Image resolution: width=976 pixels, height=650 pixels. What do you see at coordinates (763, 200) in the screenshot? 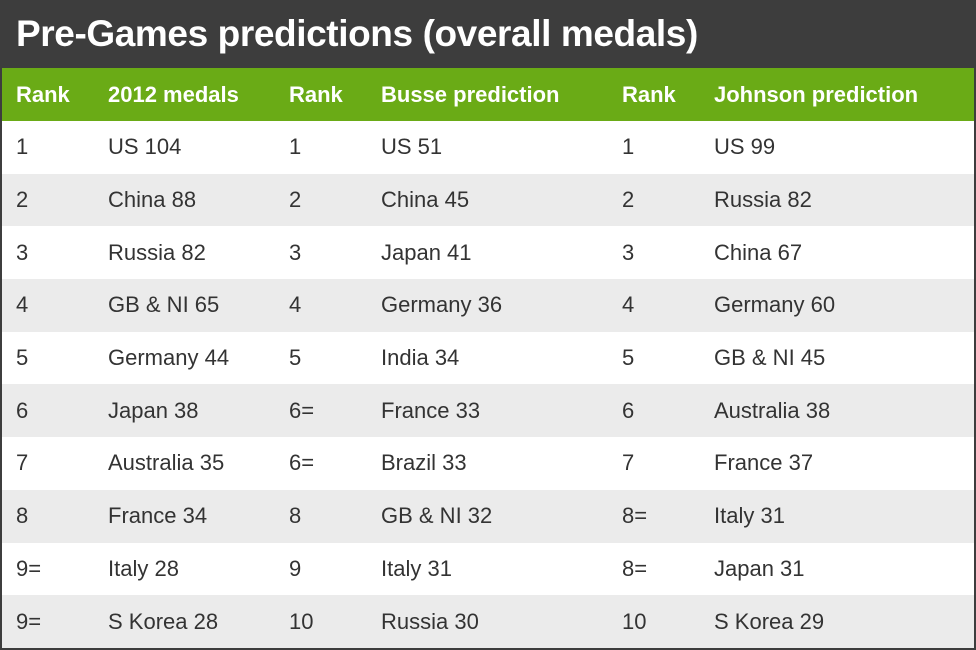
I see `johnson-prediction-cell: Russia 82` at bounding box center [763, 200].